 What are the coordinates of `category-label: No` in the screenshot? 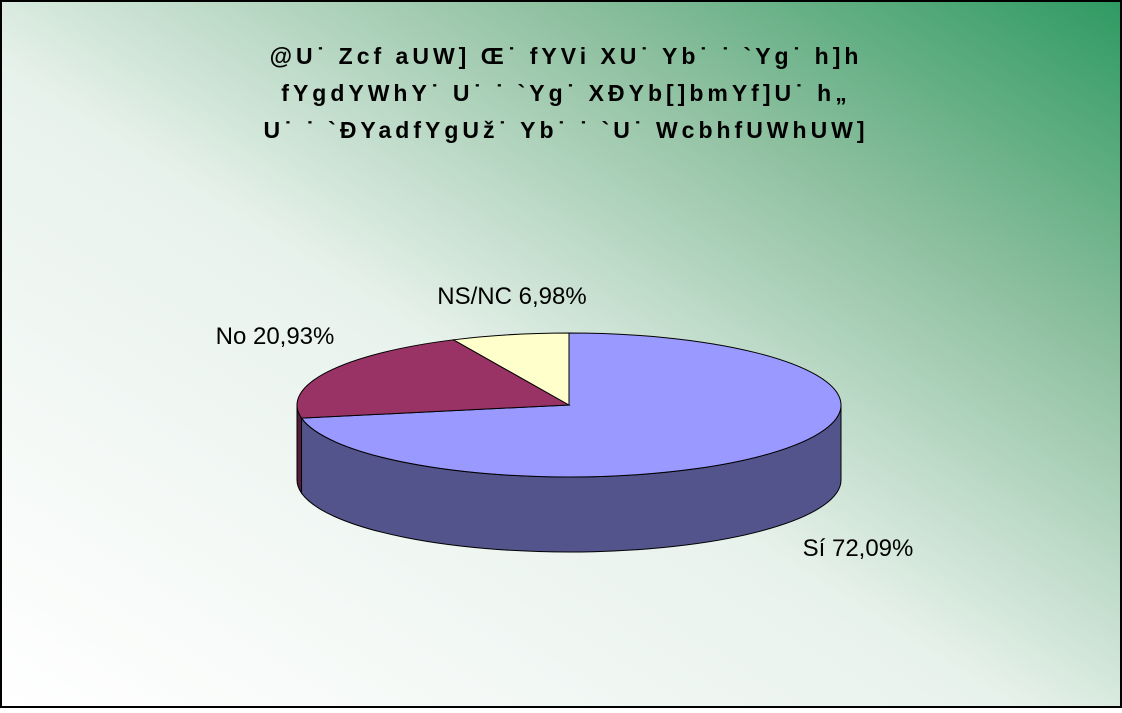 It's located at (231, 336).